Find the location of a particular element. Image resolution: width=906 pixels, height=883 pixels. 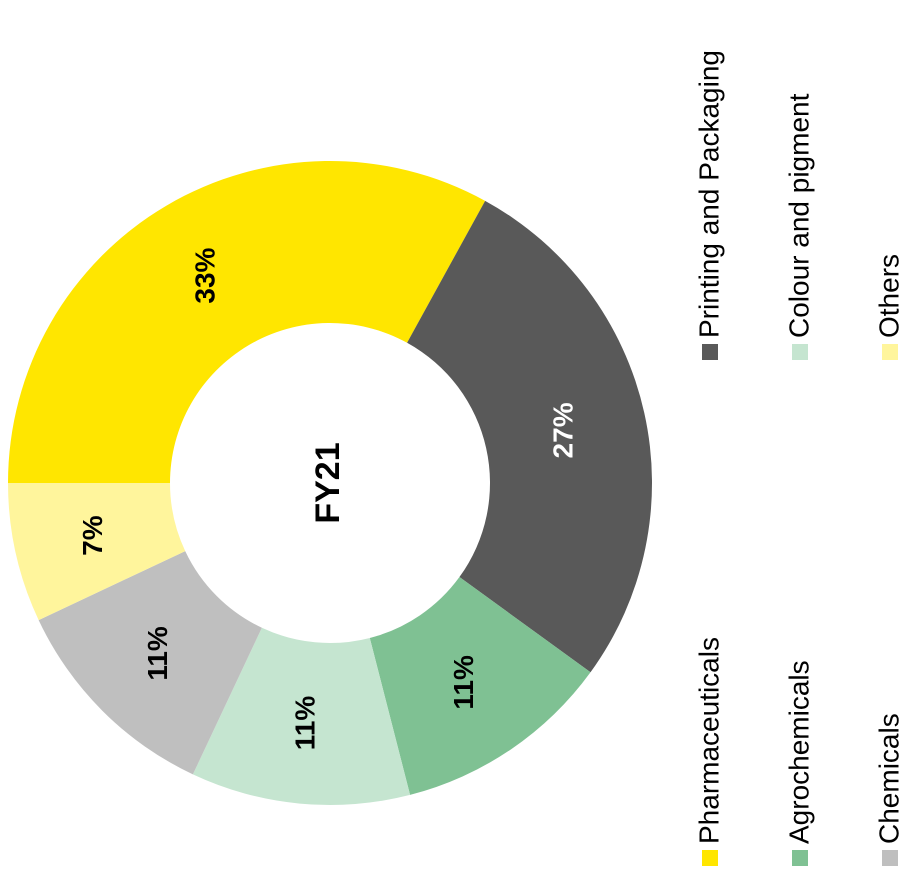

data-label: 33% is located at coordinates (205, 275).